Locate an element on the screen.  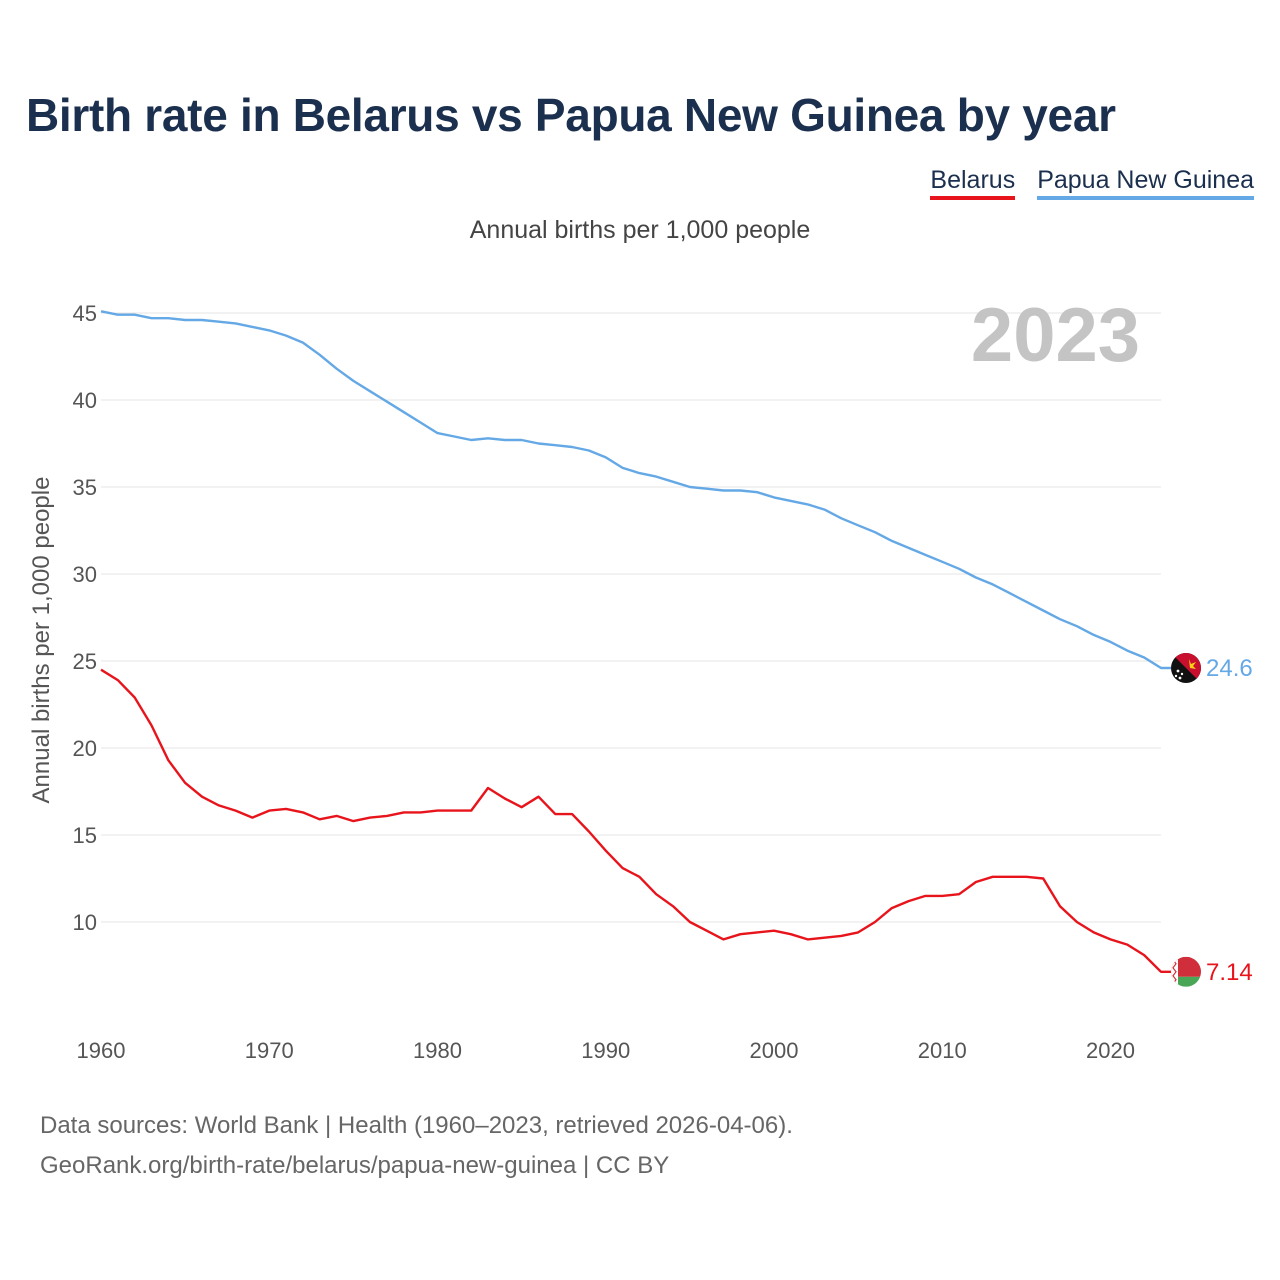
x-tick-label: 1960 is located at coordinates (101, 1050).